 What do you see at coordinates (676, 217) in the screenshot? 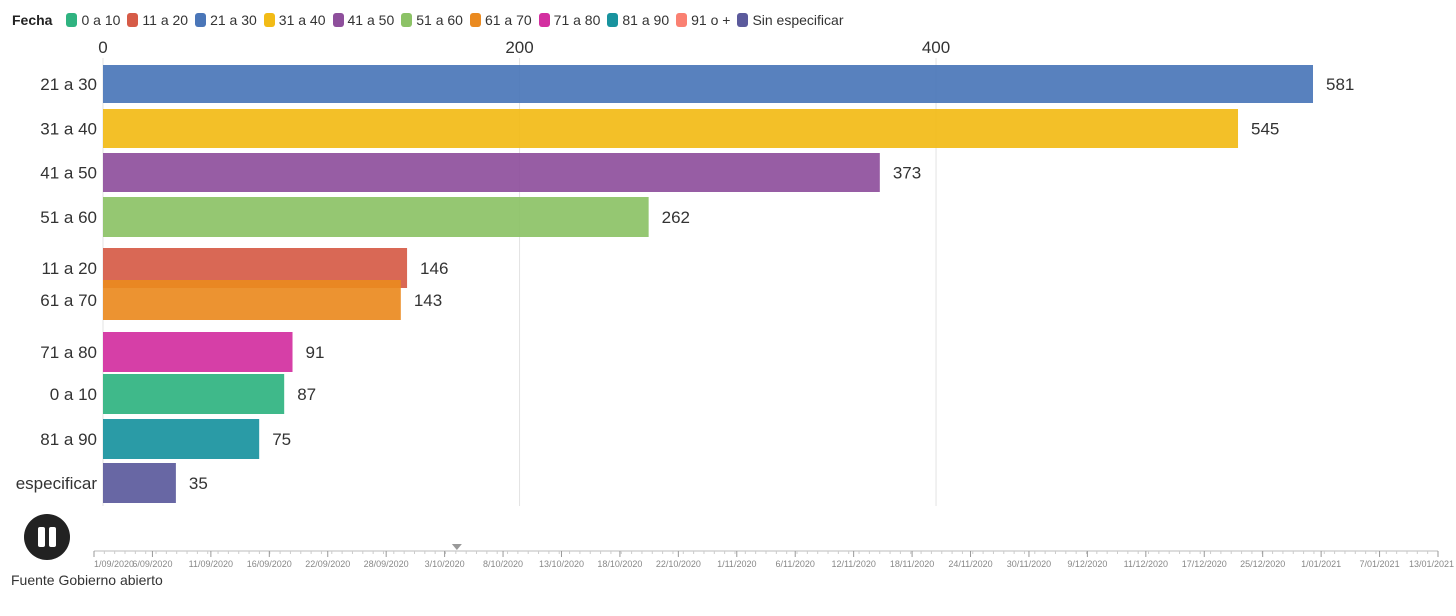
I see `value-label: 262` at bounding box center [676, 217].